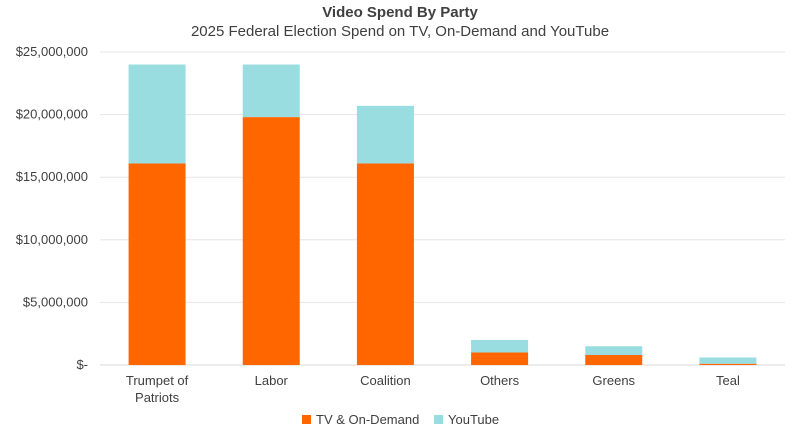 The height and width of the screenshot is (431, 800). What do you see at coordinates (400, 12) in the screenshot?
I see `chart-title: Video Spend By Party` at bounding box center [400, 12].